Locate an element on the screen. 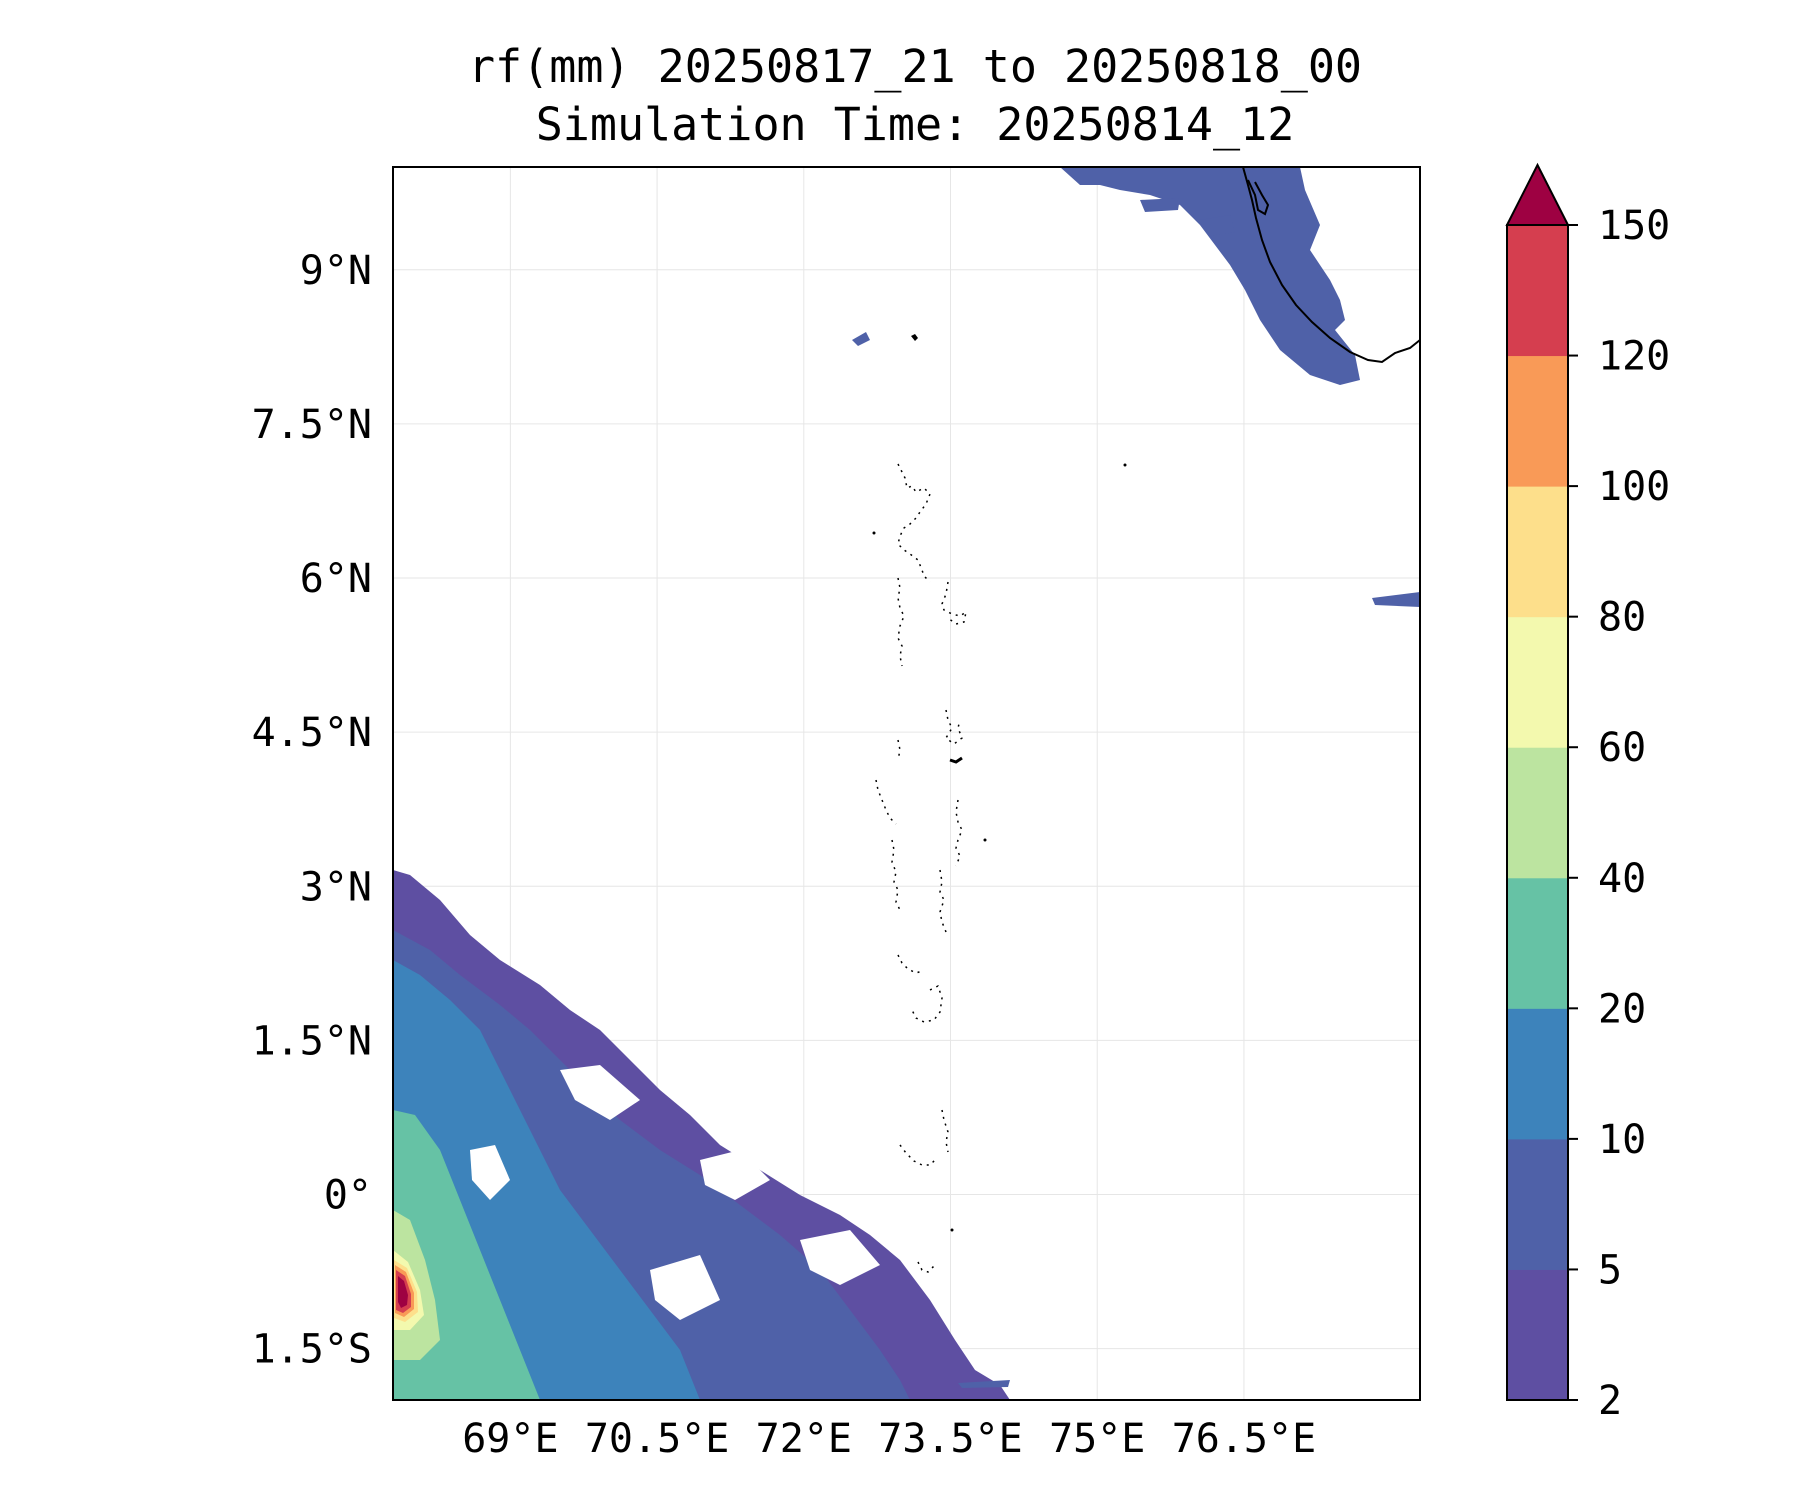 The height and width of the screenshot is (1500, 1800). colorbar-frame is located at coordinates (1537, 812).